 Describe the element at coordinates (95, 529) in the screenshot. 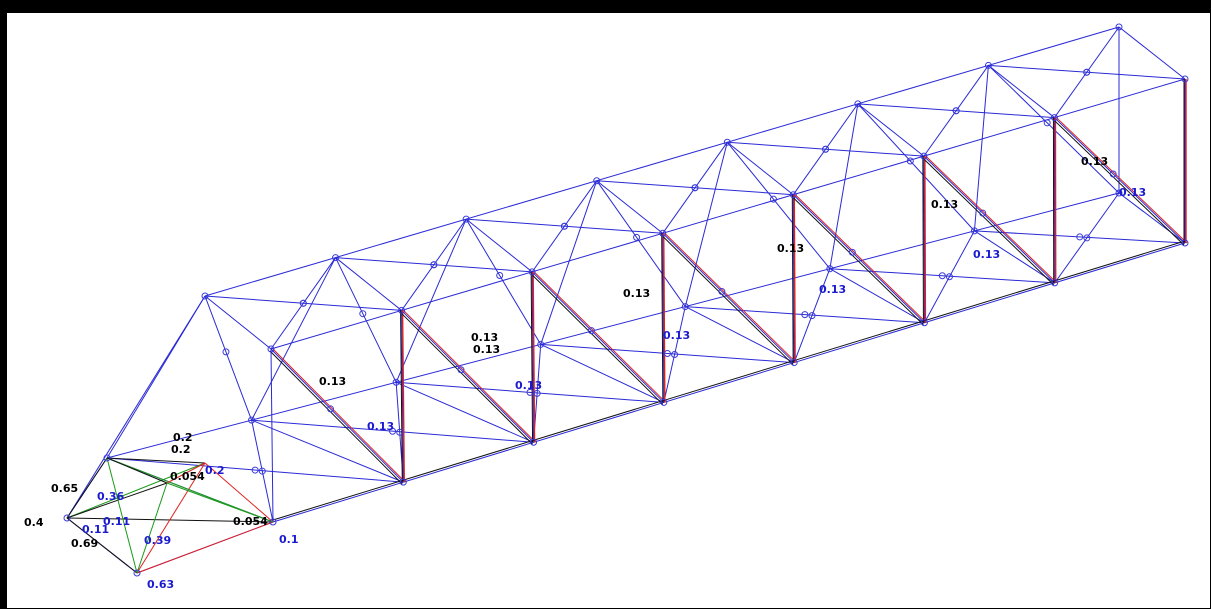

I see `force-label: 0.11` at that location.